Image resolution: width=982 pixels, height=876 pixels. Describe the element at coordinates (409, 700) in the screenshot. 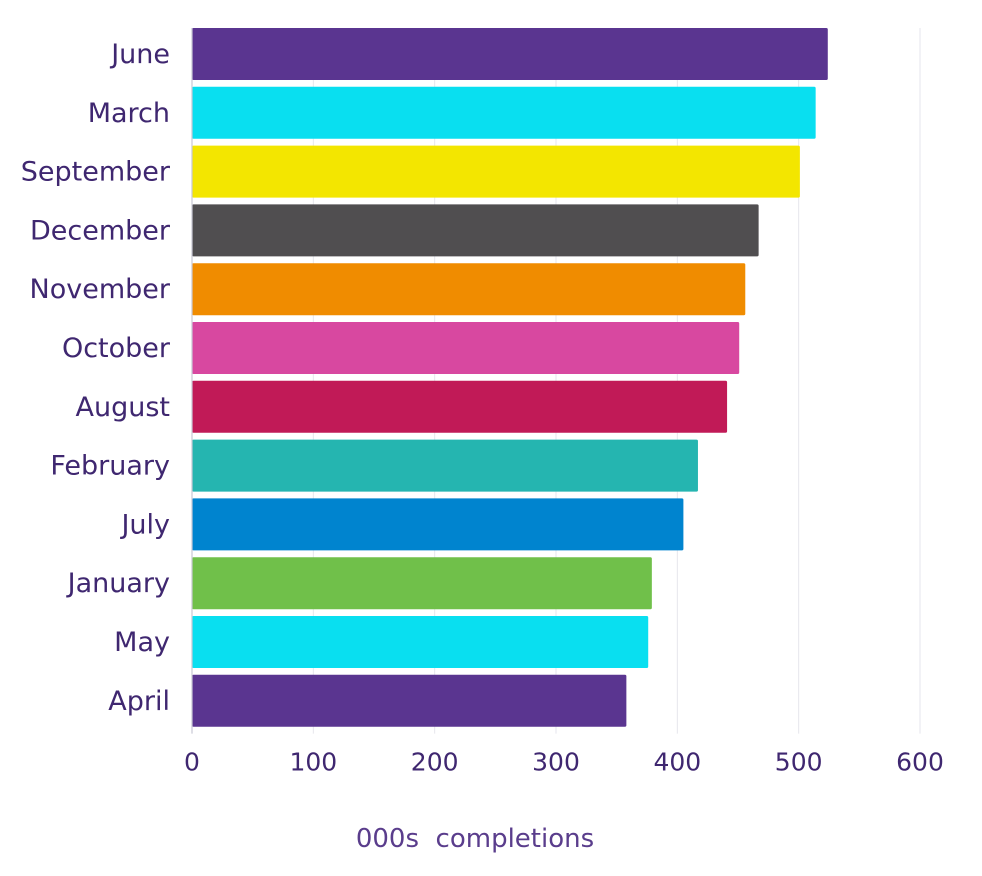

I see `bar-april` at that location.